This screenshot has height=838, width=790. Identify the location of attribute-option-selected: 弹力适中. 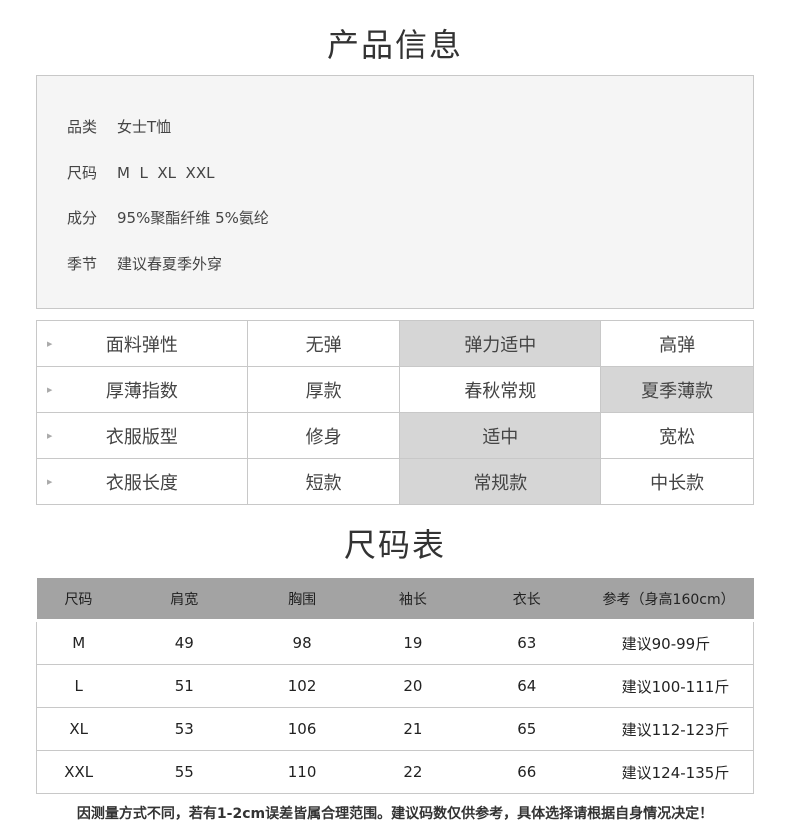
(500, 343).